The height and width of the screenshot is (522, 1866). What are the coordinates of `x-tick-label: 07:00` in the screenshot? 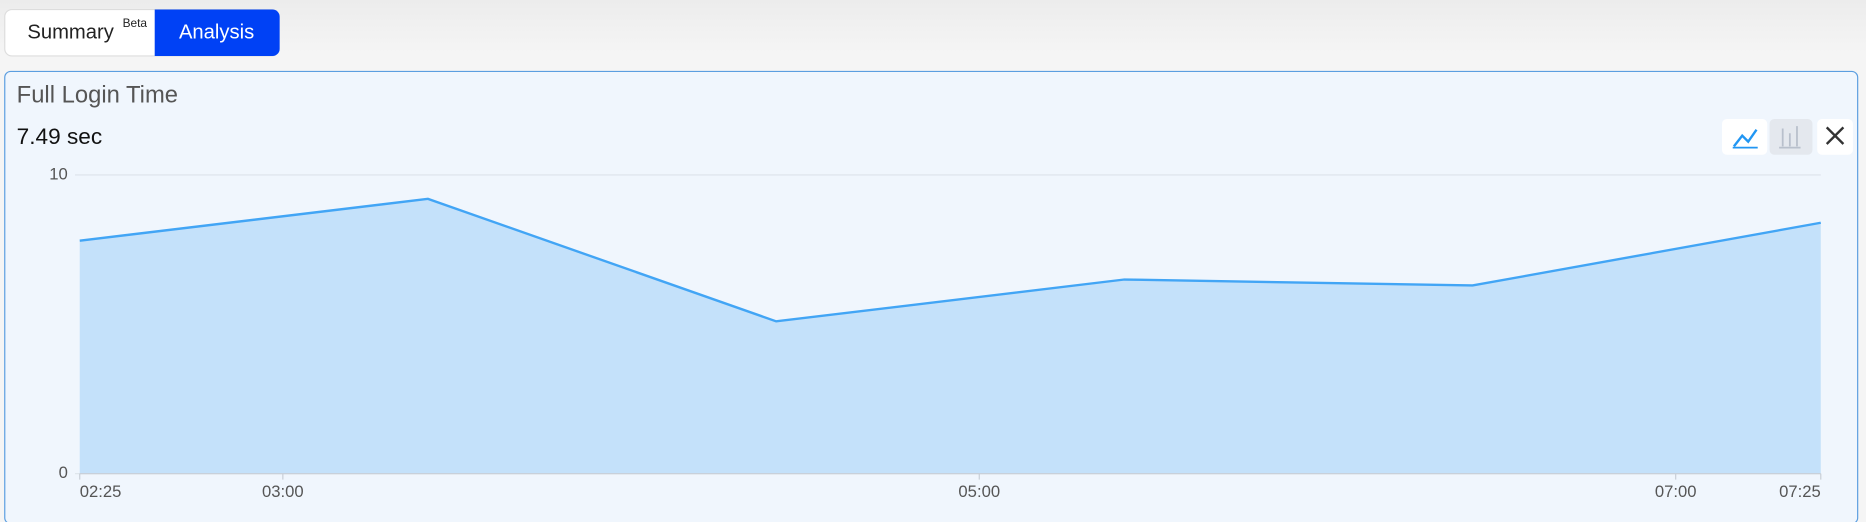 It's located at (1676, 491).